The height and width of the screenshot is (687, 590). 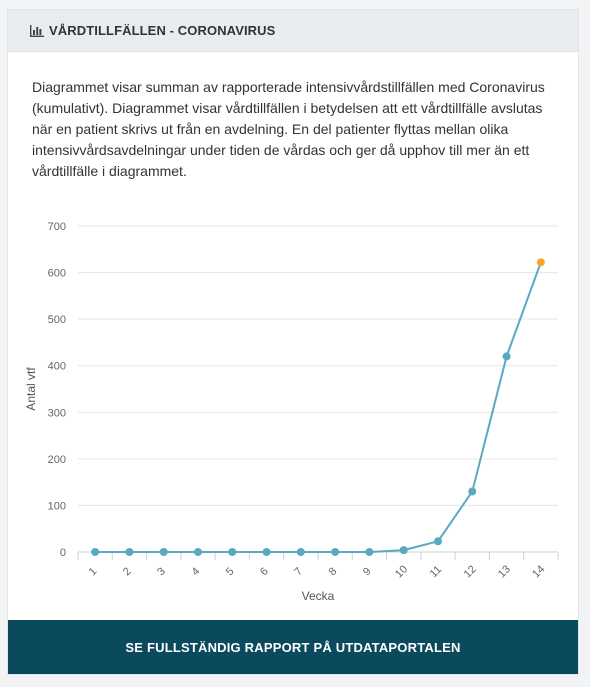 What do you see at coordinates (127, 571) in the screenshot?
I see `x-tick-label: 2` at bounding box center [127, 571].